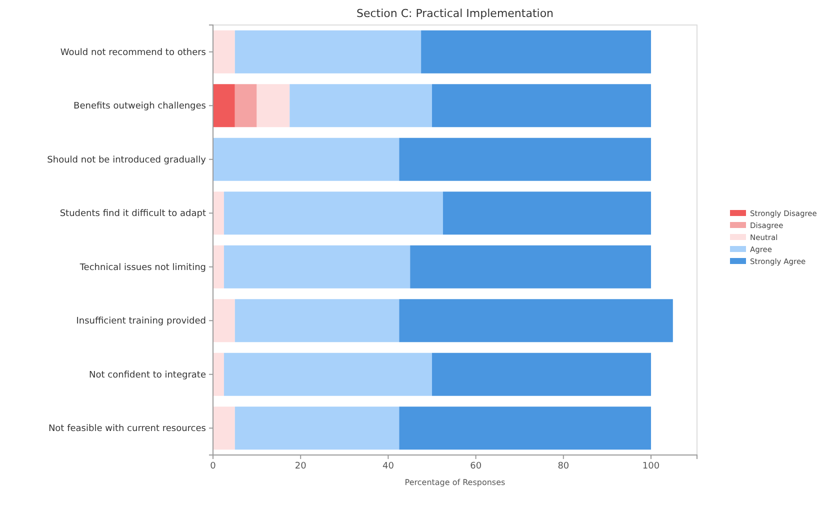 This screenshot has width=838, height=508. What do you see at coordinates (127, 429) in the screenshot?
I see `y-tick-label: Not feasible with current resources` at bounding box center [127, 429].